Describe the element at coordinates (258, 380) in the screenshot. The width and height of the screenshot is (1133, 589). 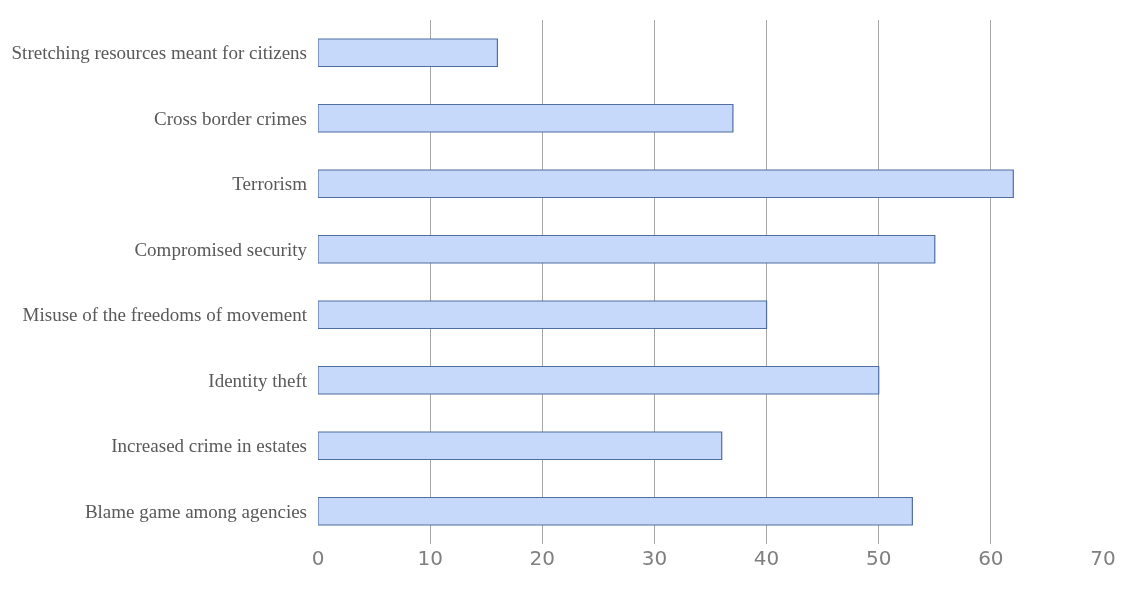
I see `y-tick-label: Identity theft` at that location.